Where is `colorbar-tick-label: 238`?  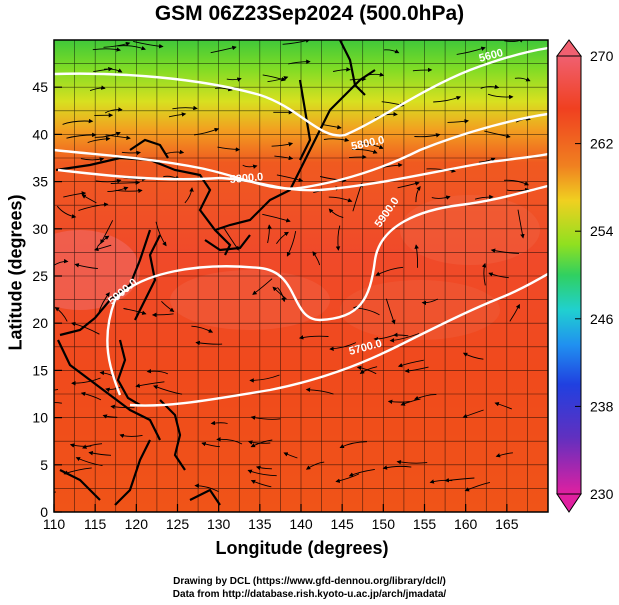 colorbar-tick-label: 238 is located at coordinates (602, 406).